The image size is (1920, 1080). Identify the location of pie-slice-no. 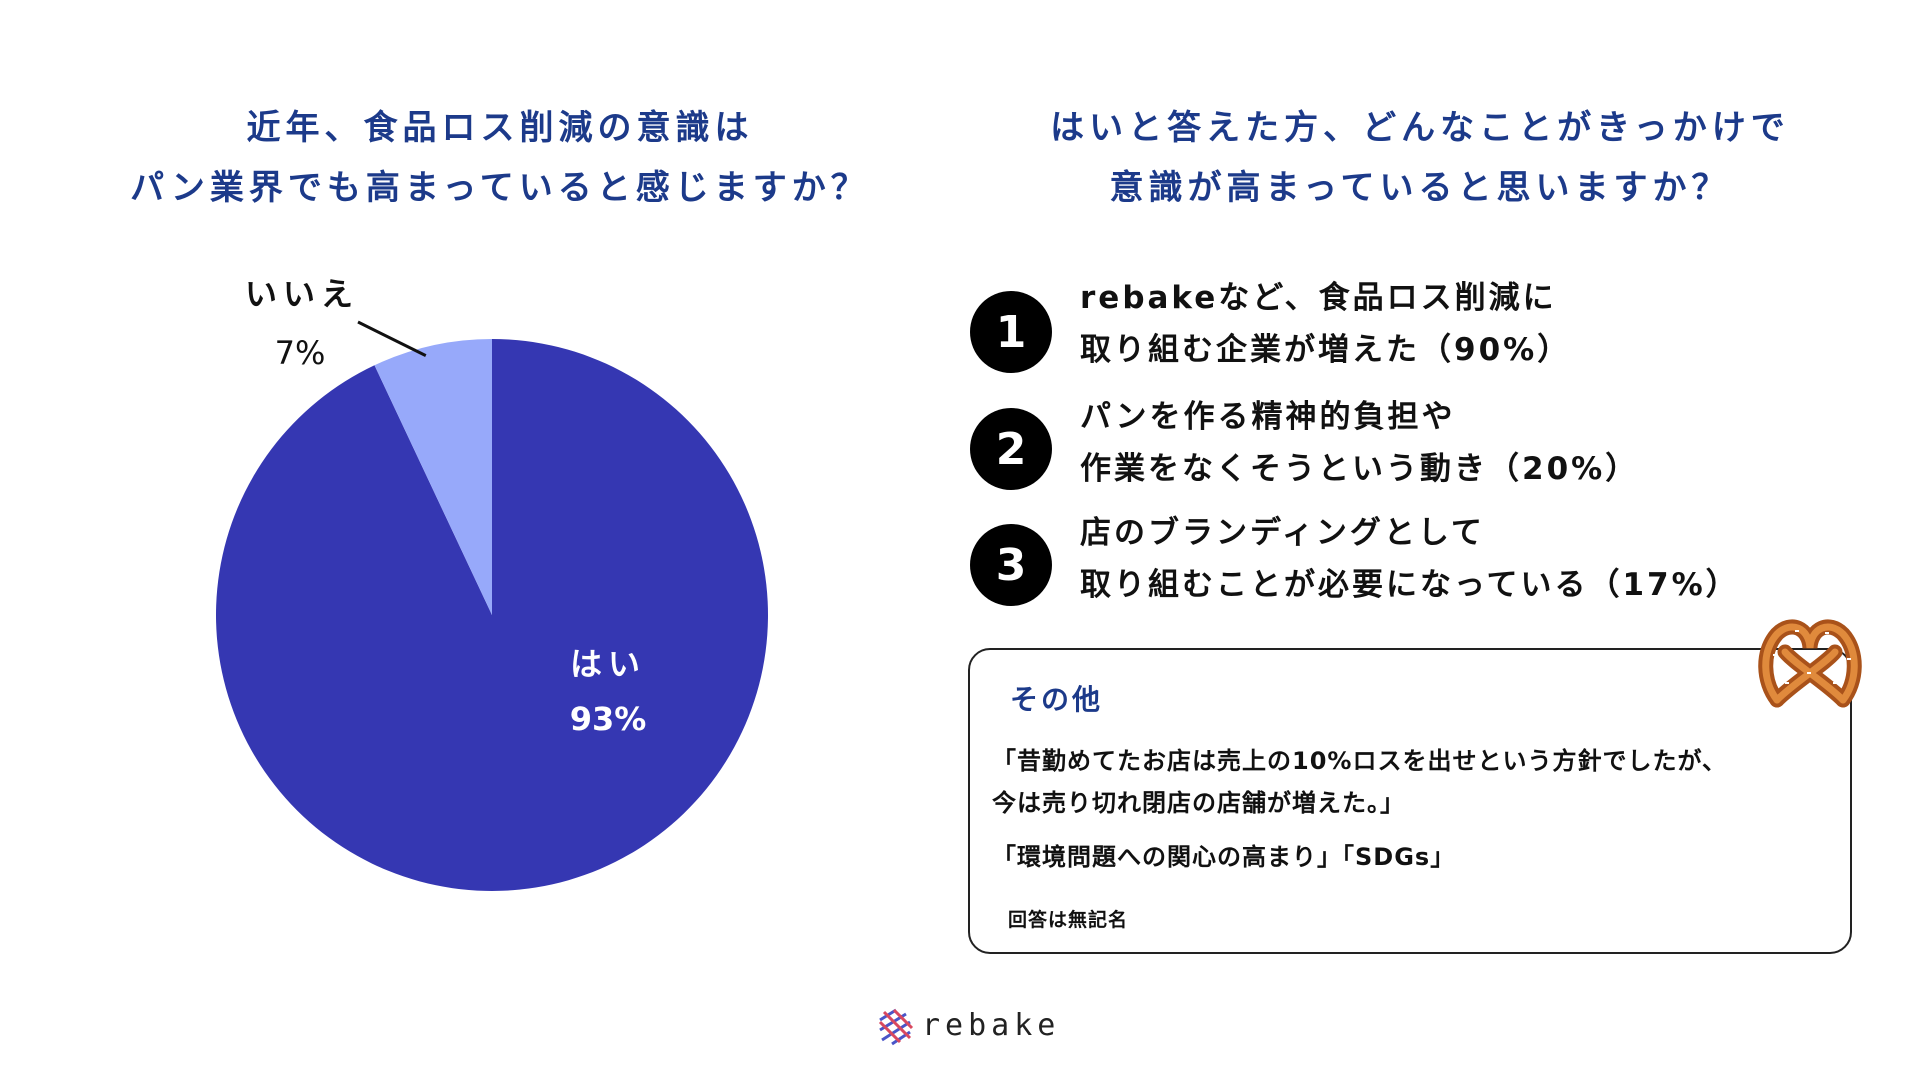
(433, 477).